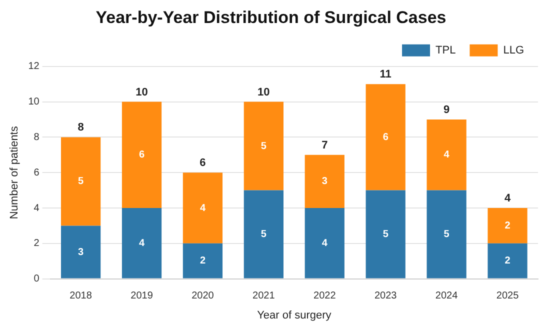  I want to click on y-tick-label: 12, so click(34, 66).